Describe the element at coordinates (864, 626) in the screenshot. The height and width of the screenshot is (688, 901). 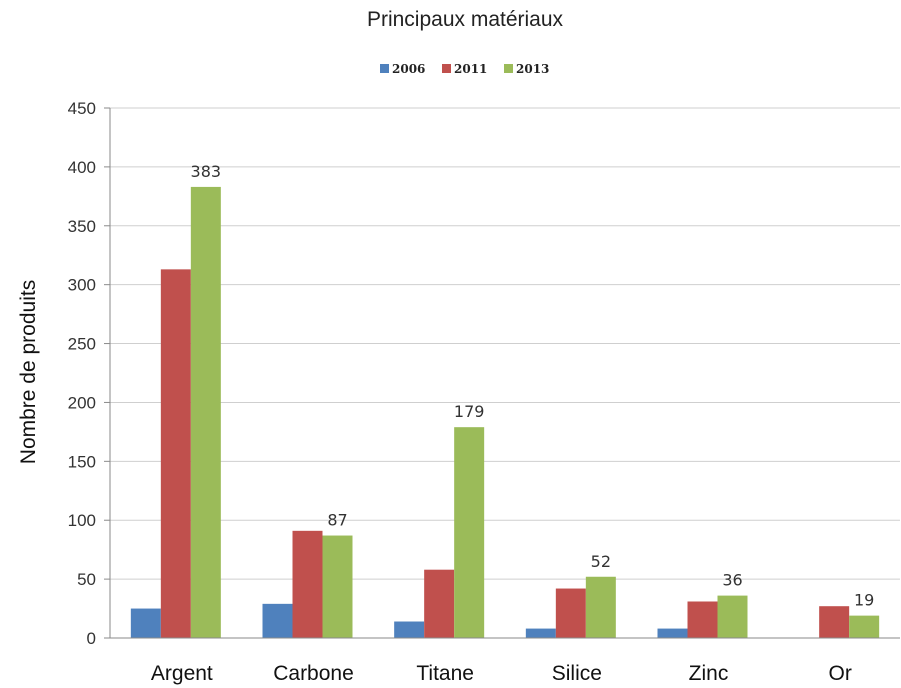
I see `bar-or-2013` at that location.